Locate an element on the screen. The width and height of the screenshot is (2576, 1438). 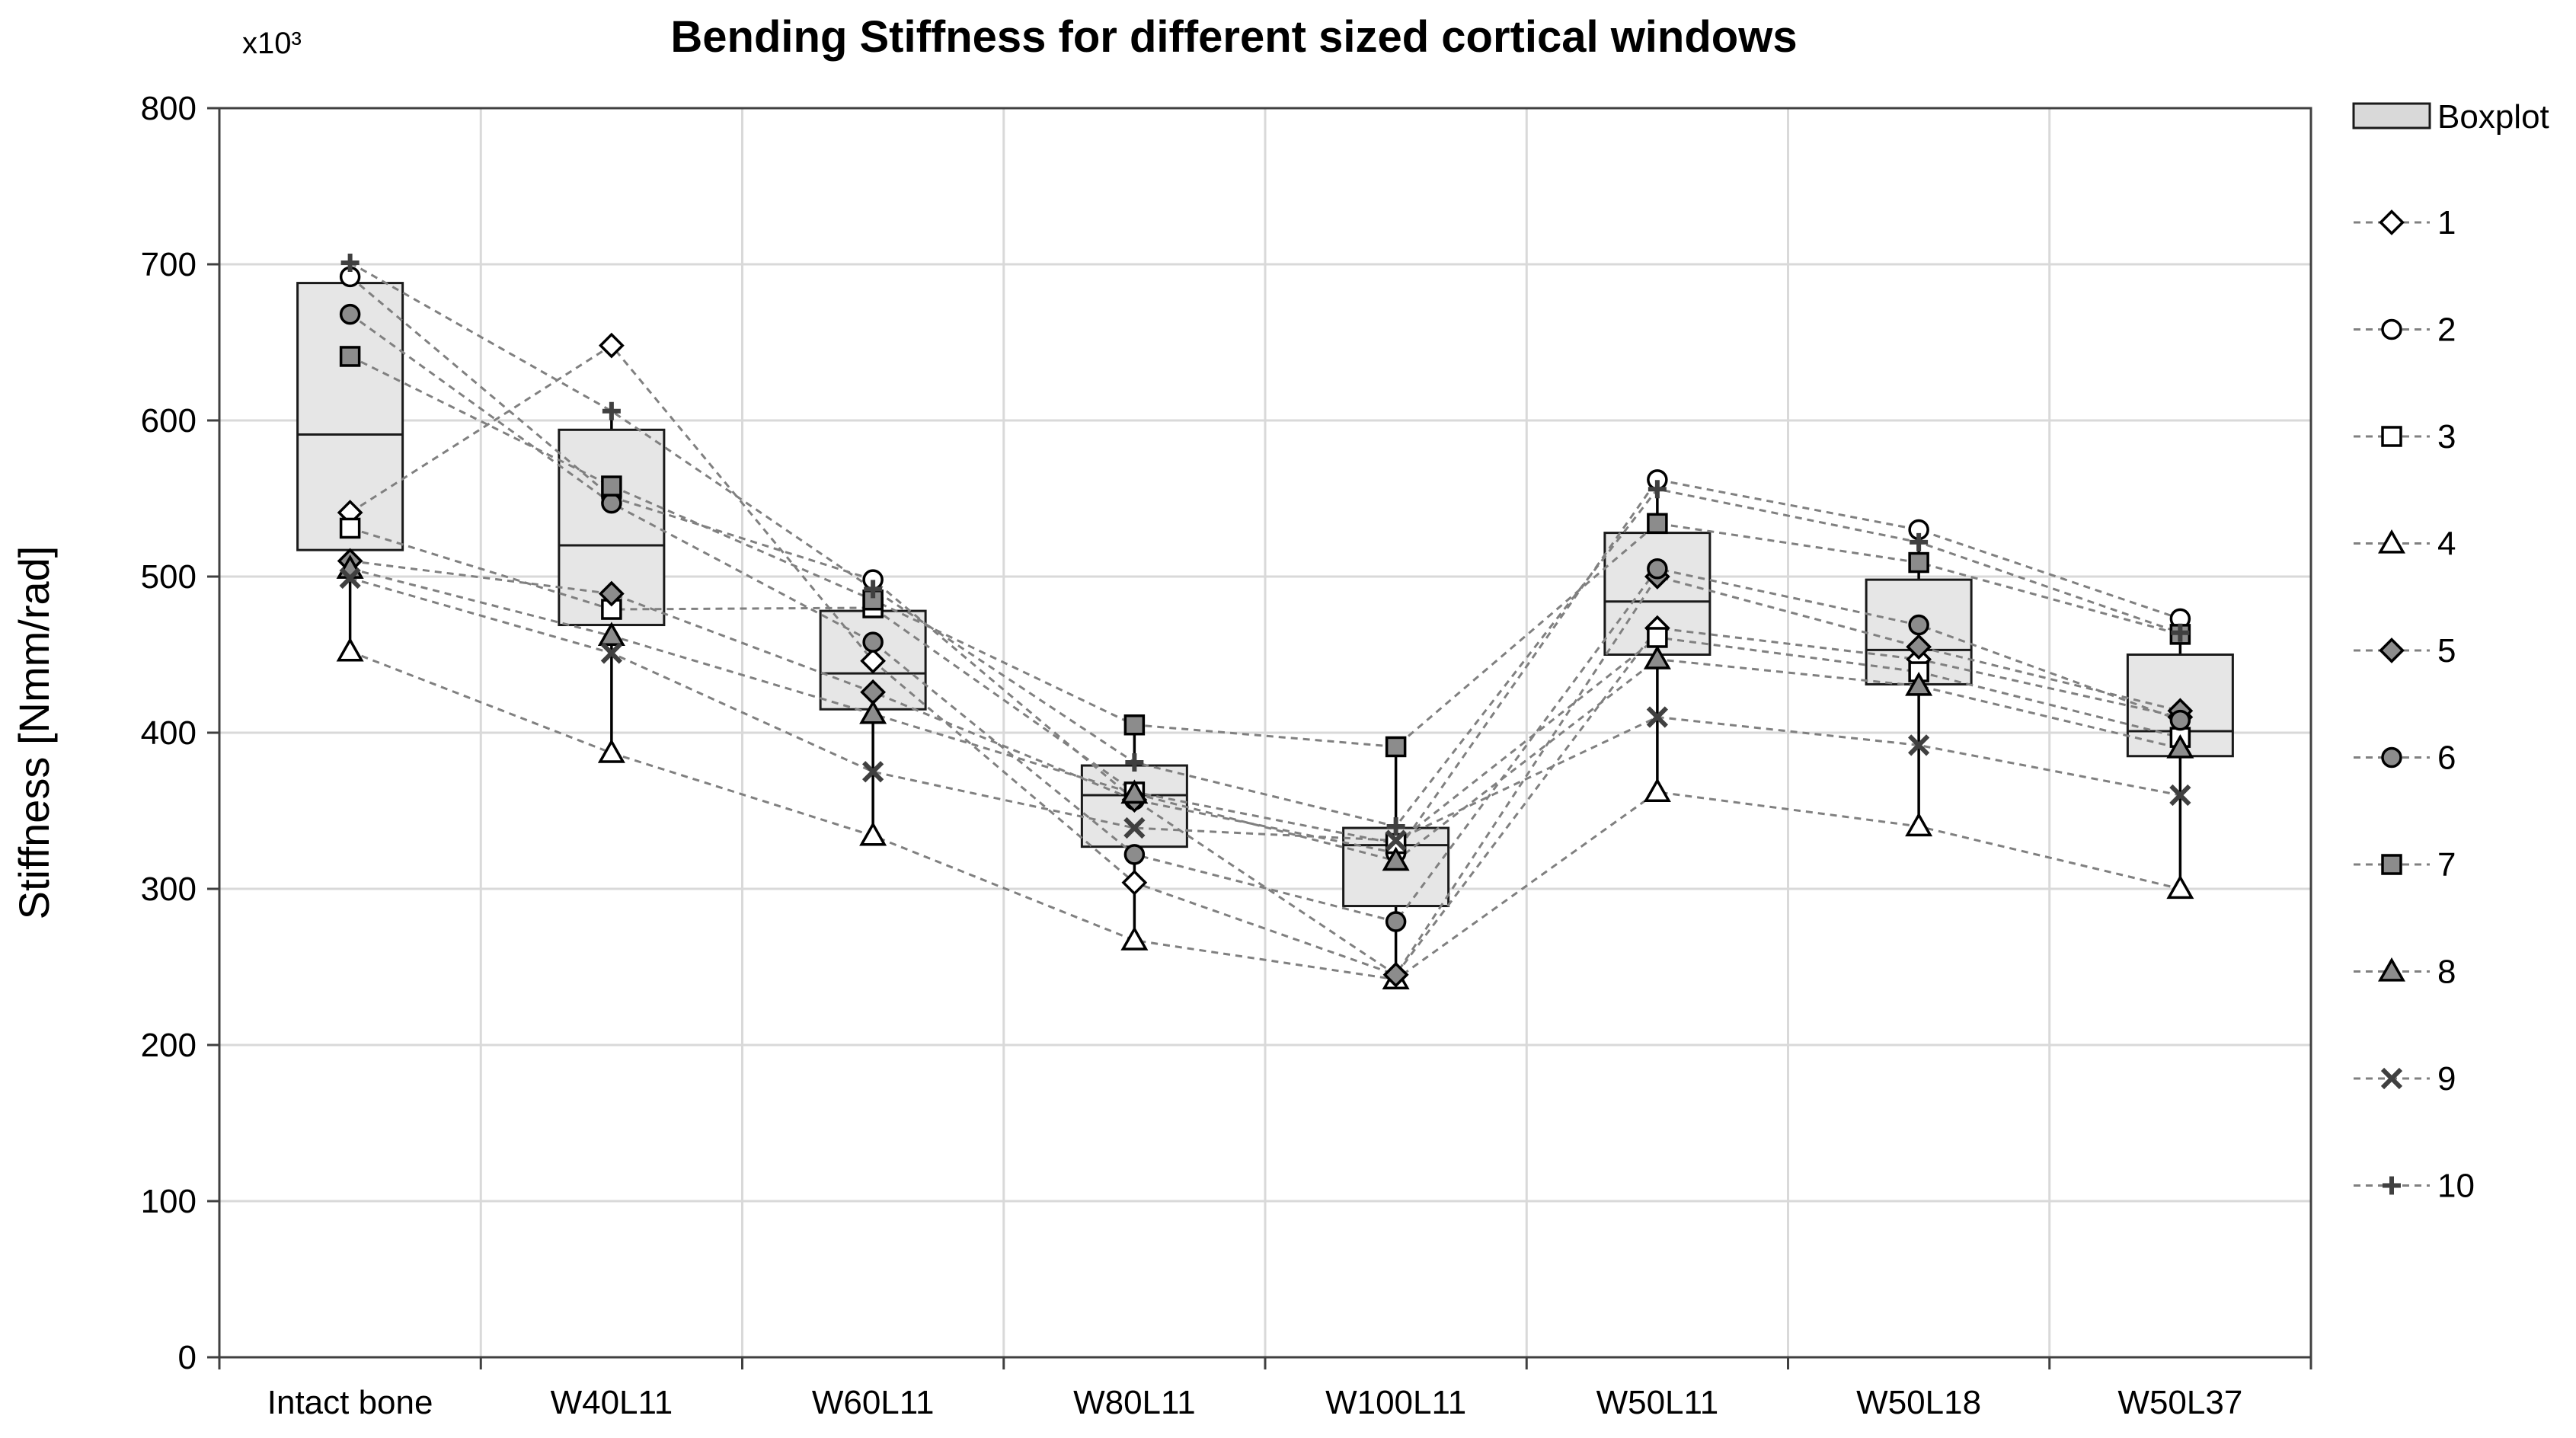
legend-label-6: 6 is located at coordinates (2447, 758).